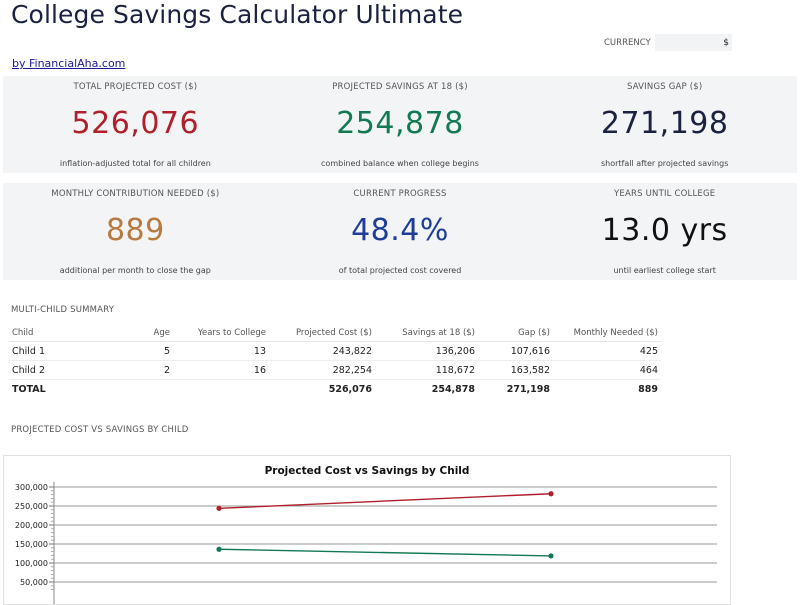  Describe the element at coordinates (237, 14) in the screenshot. I see `page-title: College Savings Calculator Ultimate` at that location.